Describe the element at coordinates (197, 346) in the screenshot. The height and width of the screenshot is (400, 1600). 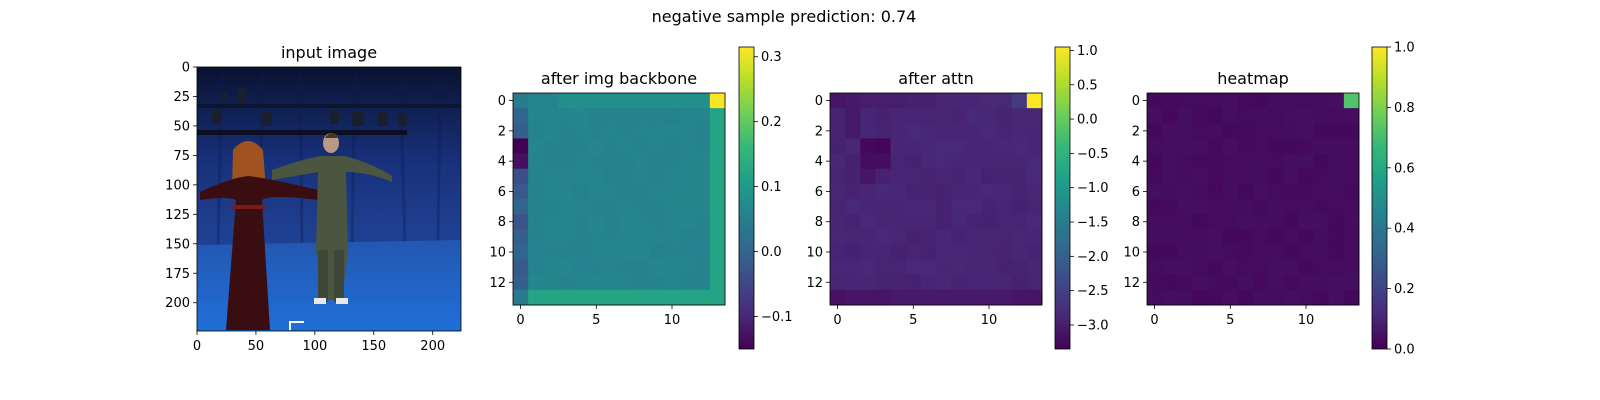
I see `x-tick-label: 0` at that location.